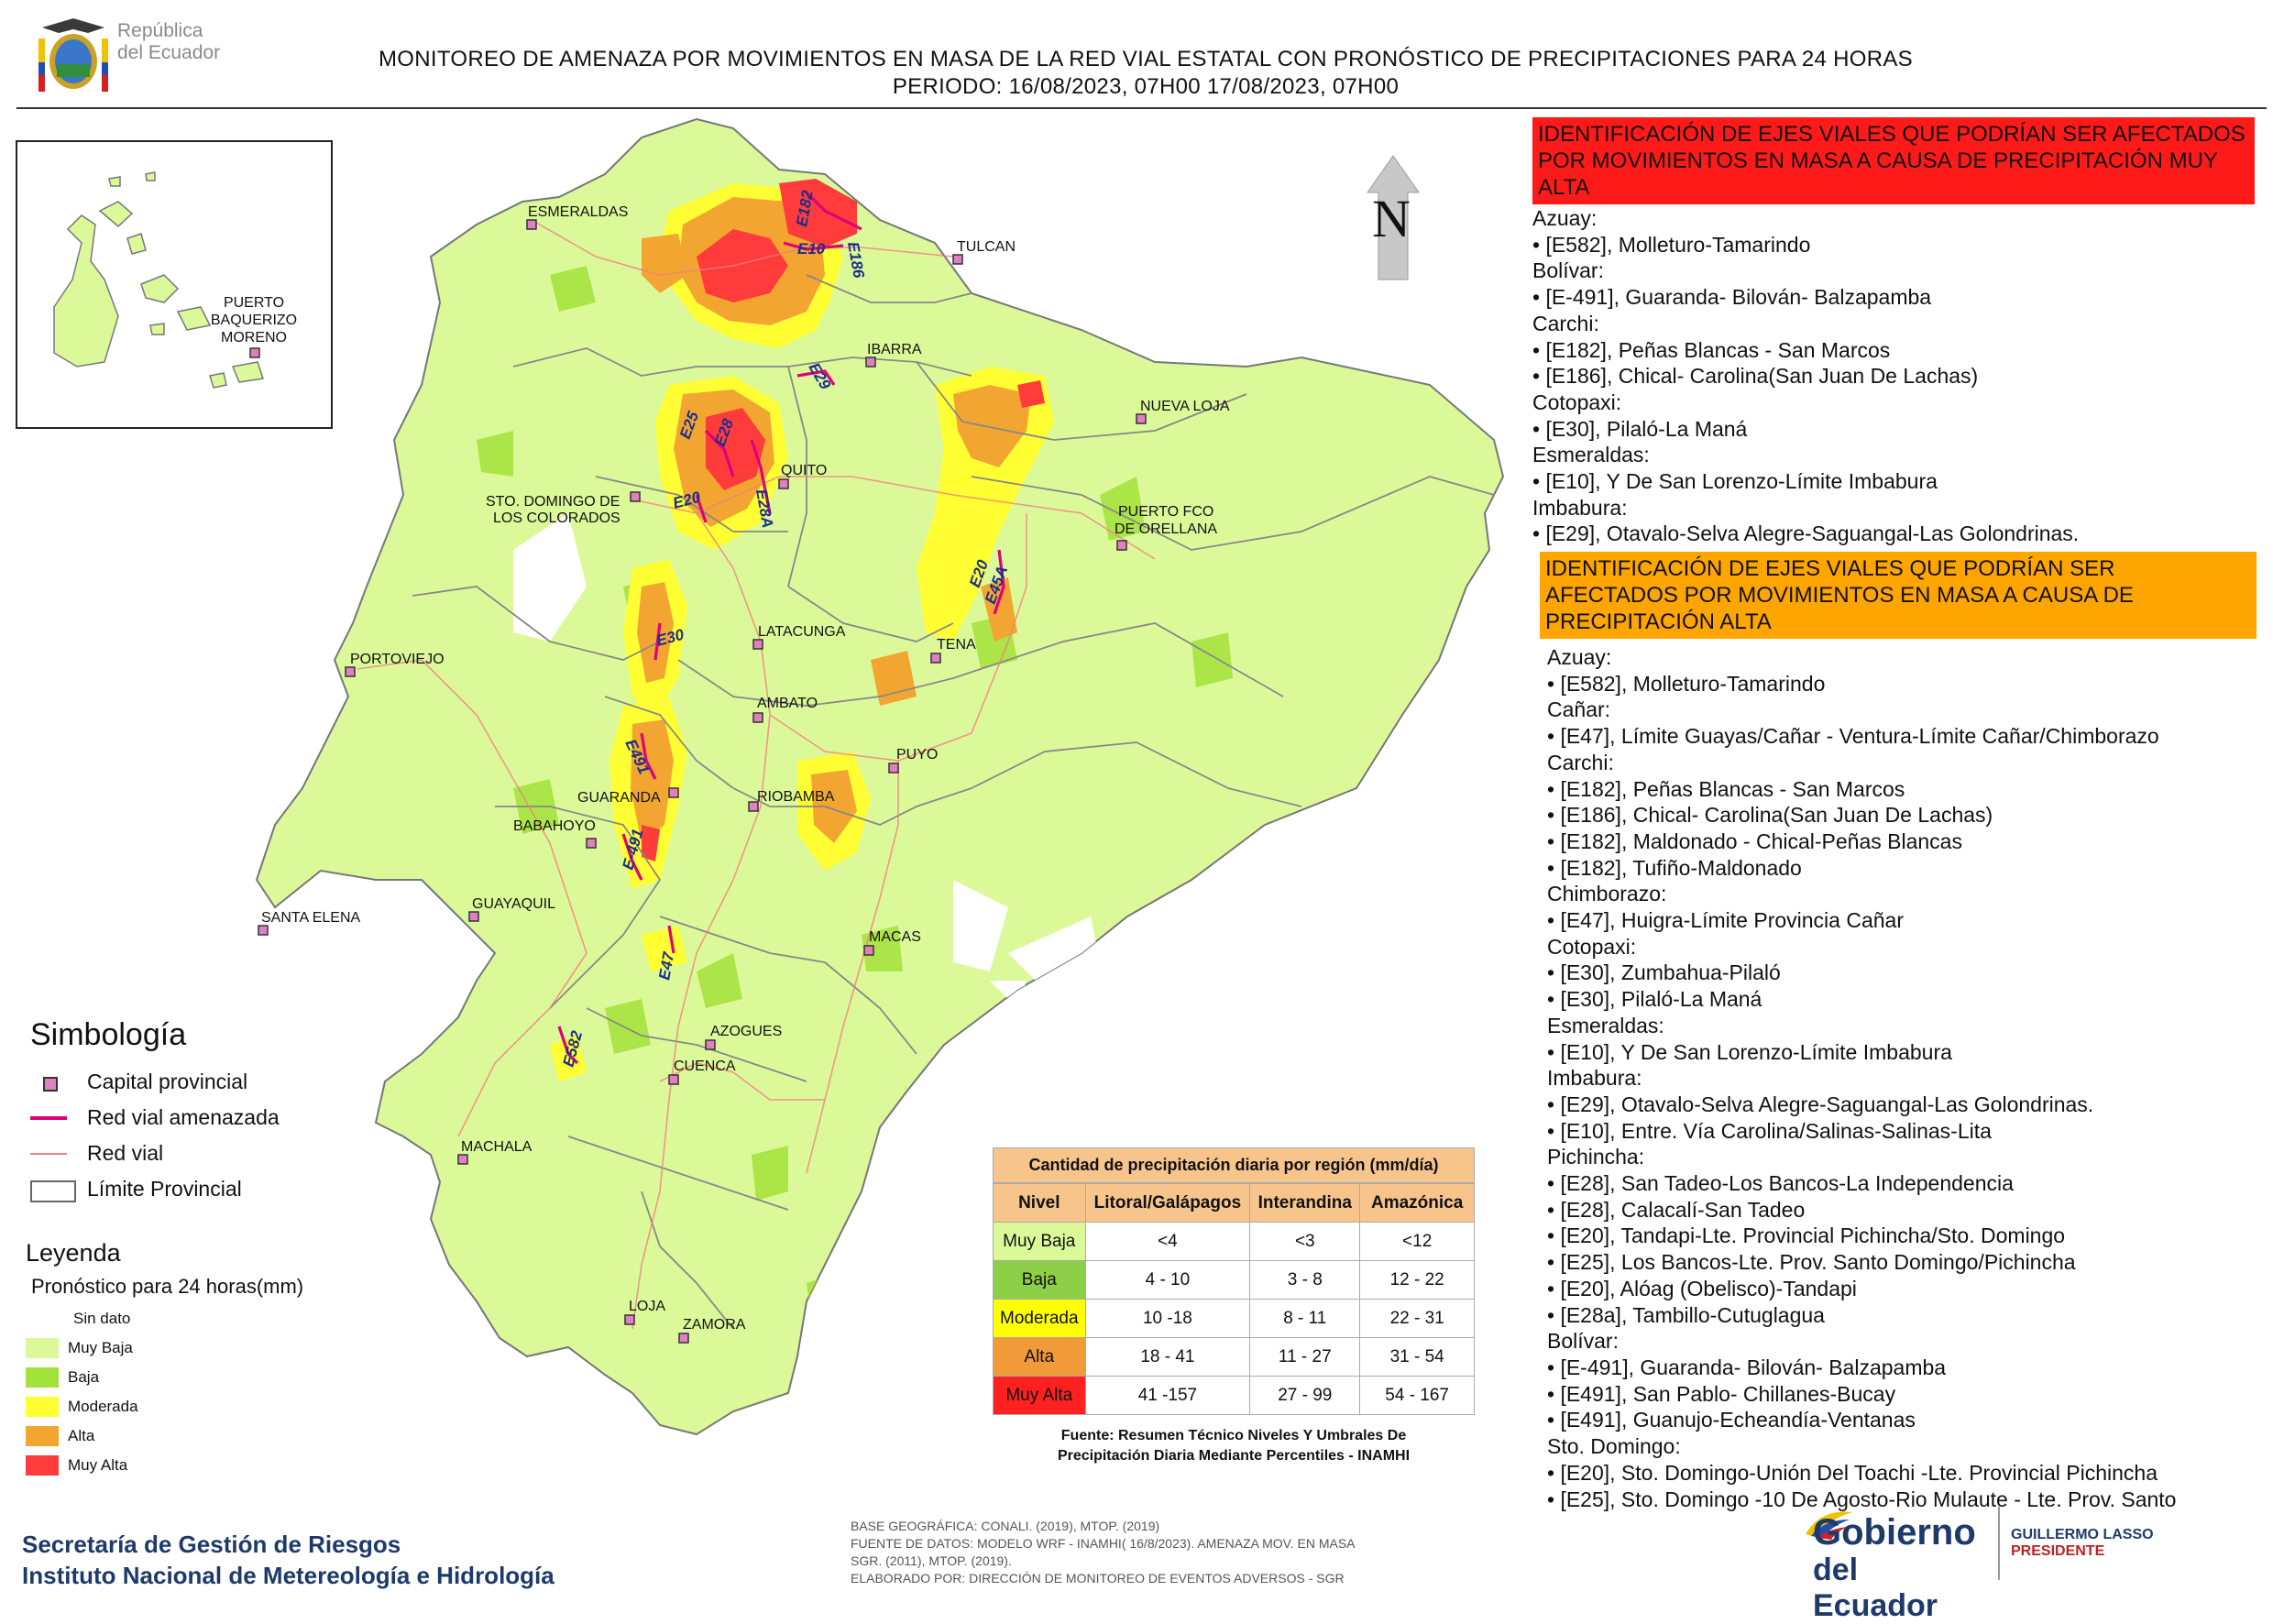 This screenshot has height=1624, width=2273. What do you see at coordinates (1167, 1280) in the screenshot?
I see `precip-cell: 4 - 10` at bounding box center [1167, 1280].